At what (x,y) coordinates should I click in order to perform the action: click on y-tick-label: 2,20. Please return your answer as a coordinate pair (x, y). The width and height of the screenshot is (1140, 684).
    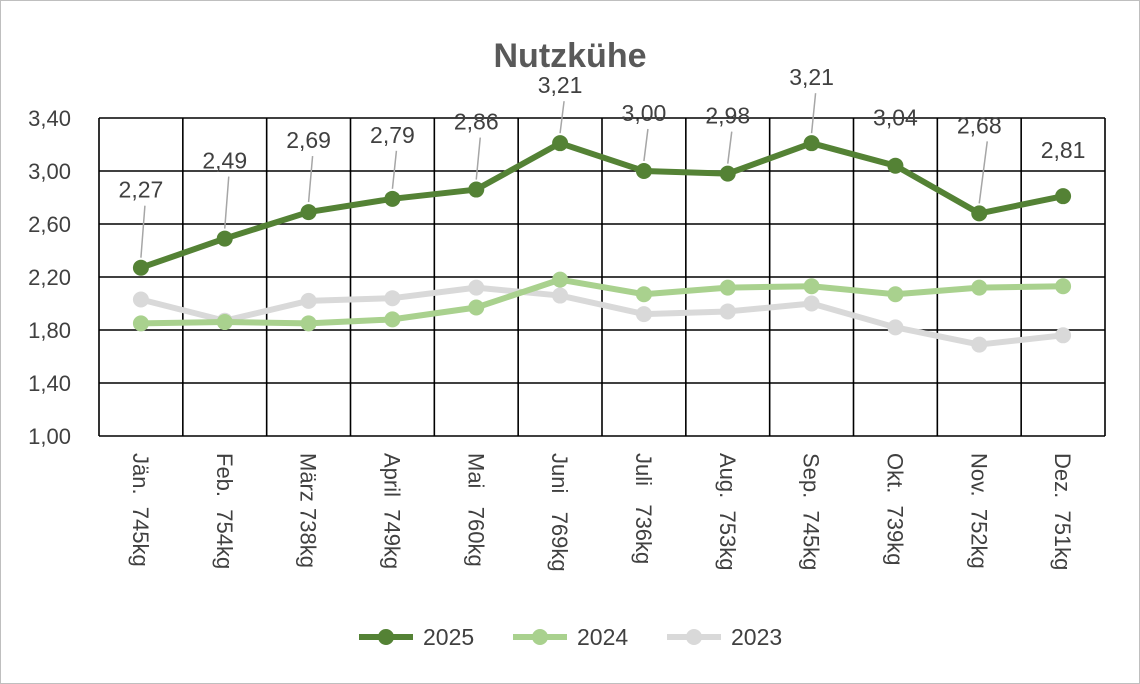
    Looking at the image, I should click on (49, 277).